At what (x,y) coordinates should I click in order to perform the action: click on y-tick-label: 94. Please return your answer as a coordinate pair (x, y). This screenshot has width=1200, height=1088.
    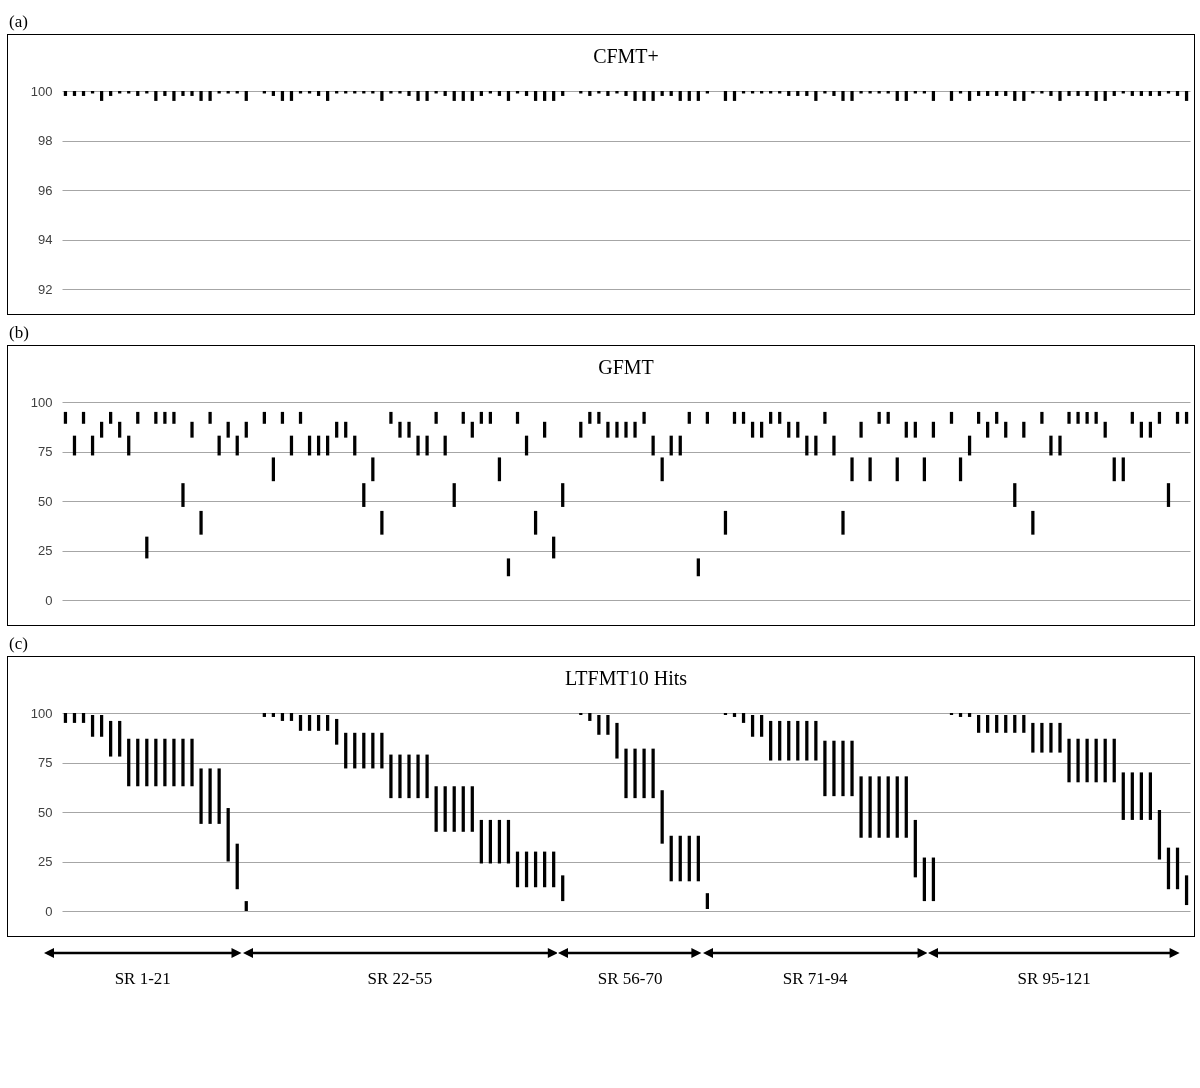
    Looking at the image, I should click on (45, 239).